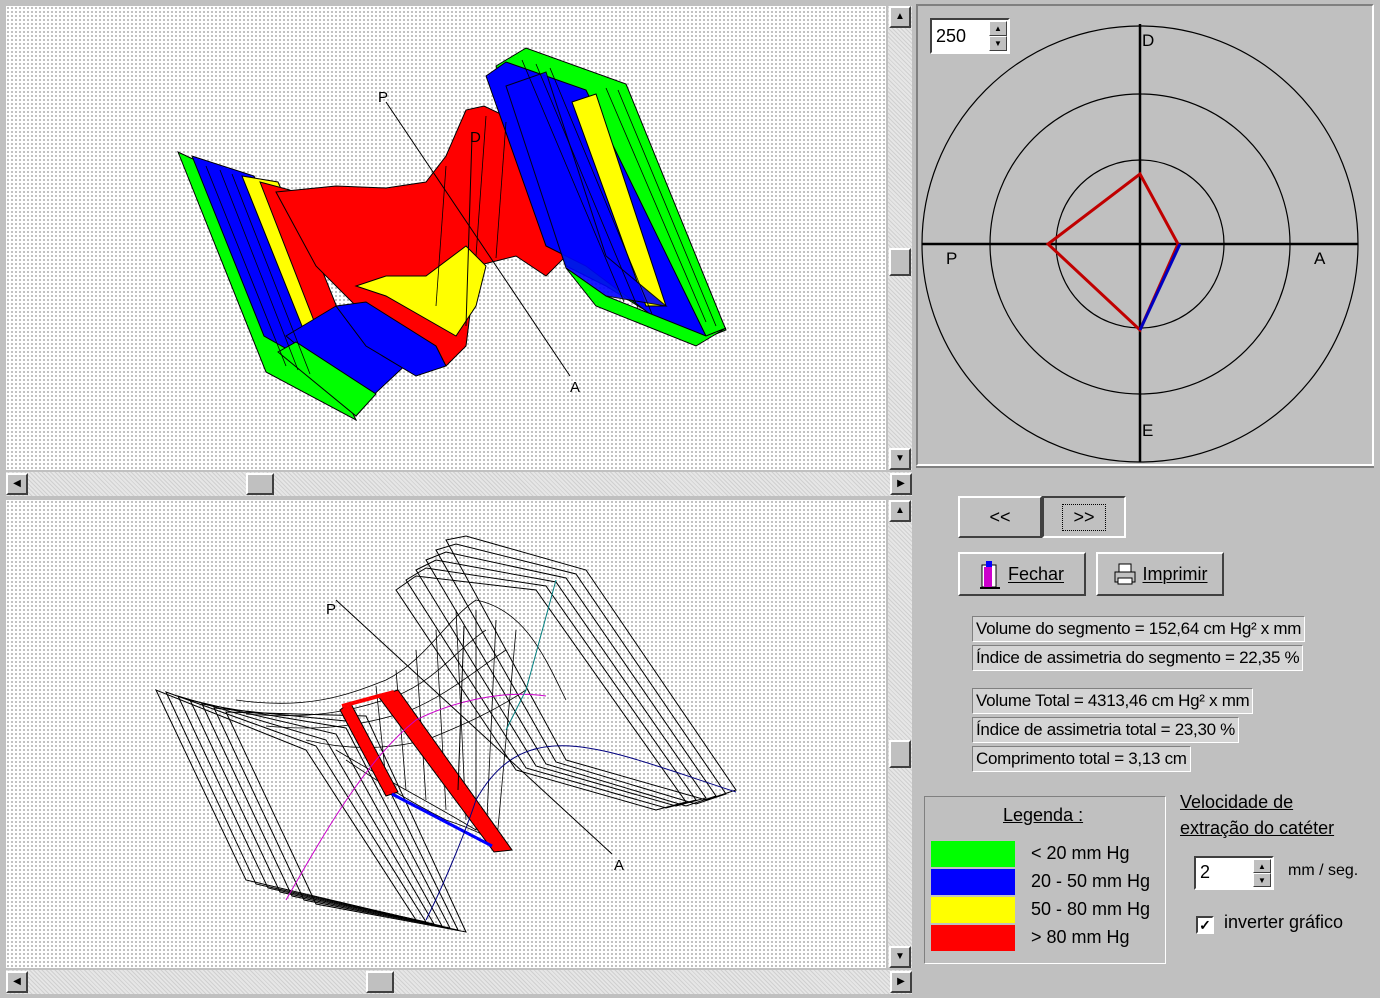 This screenshot has width=1380, height=998. I want to click on bottom-label-p: P, so click(331, 609).